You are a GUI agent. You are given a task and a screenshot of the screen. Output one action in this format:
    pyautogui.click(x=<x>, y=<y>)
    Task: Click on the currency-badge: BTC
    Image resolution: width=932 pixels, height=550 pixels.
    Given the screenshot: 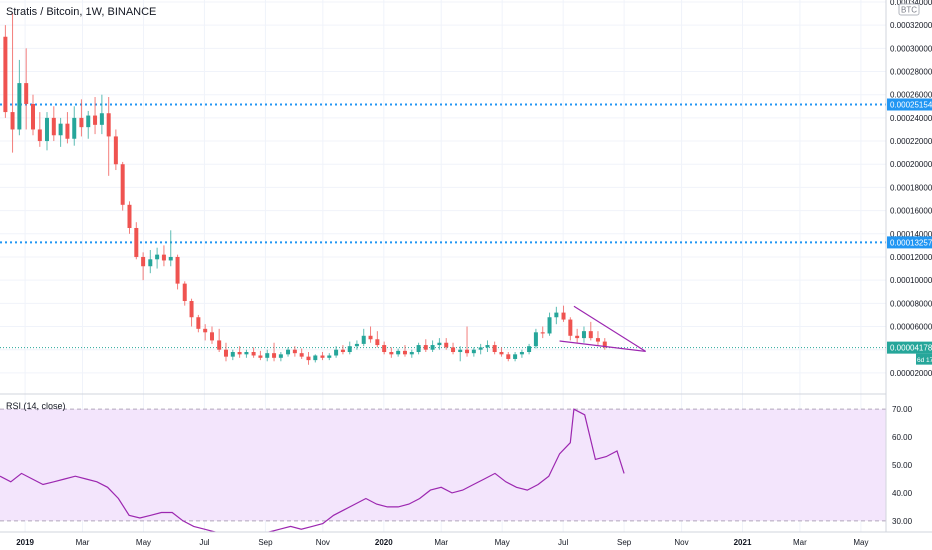 What is the action you would take?
    pyautogui.click(x=909, y=9)
    